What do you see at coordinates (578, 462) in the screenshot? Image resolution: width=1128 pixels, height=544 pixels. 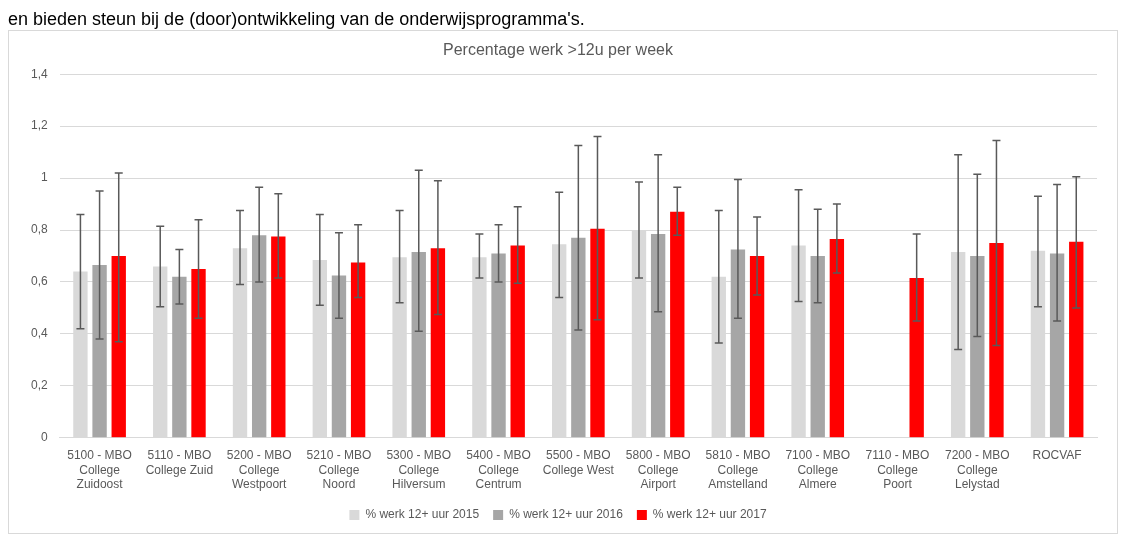 I see `x-tick-label: 5500 - MBO College West` at bounding box center [578, 462].